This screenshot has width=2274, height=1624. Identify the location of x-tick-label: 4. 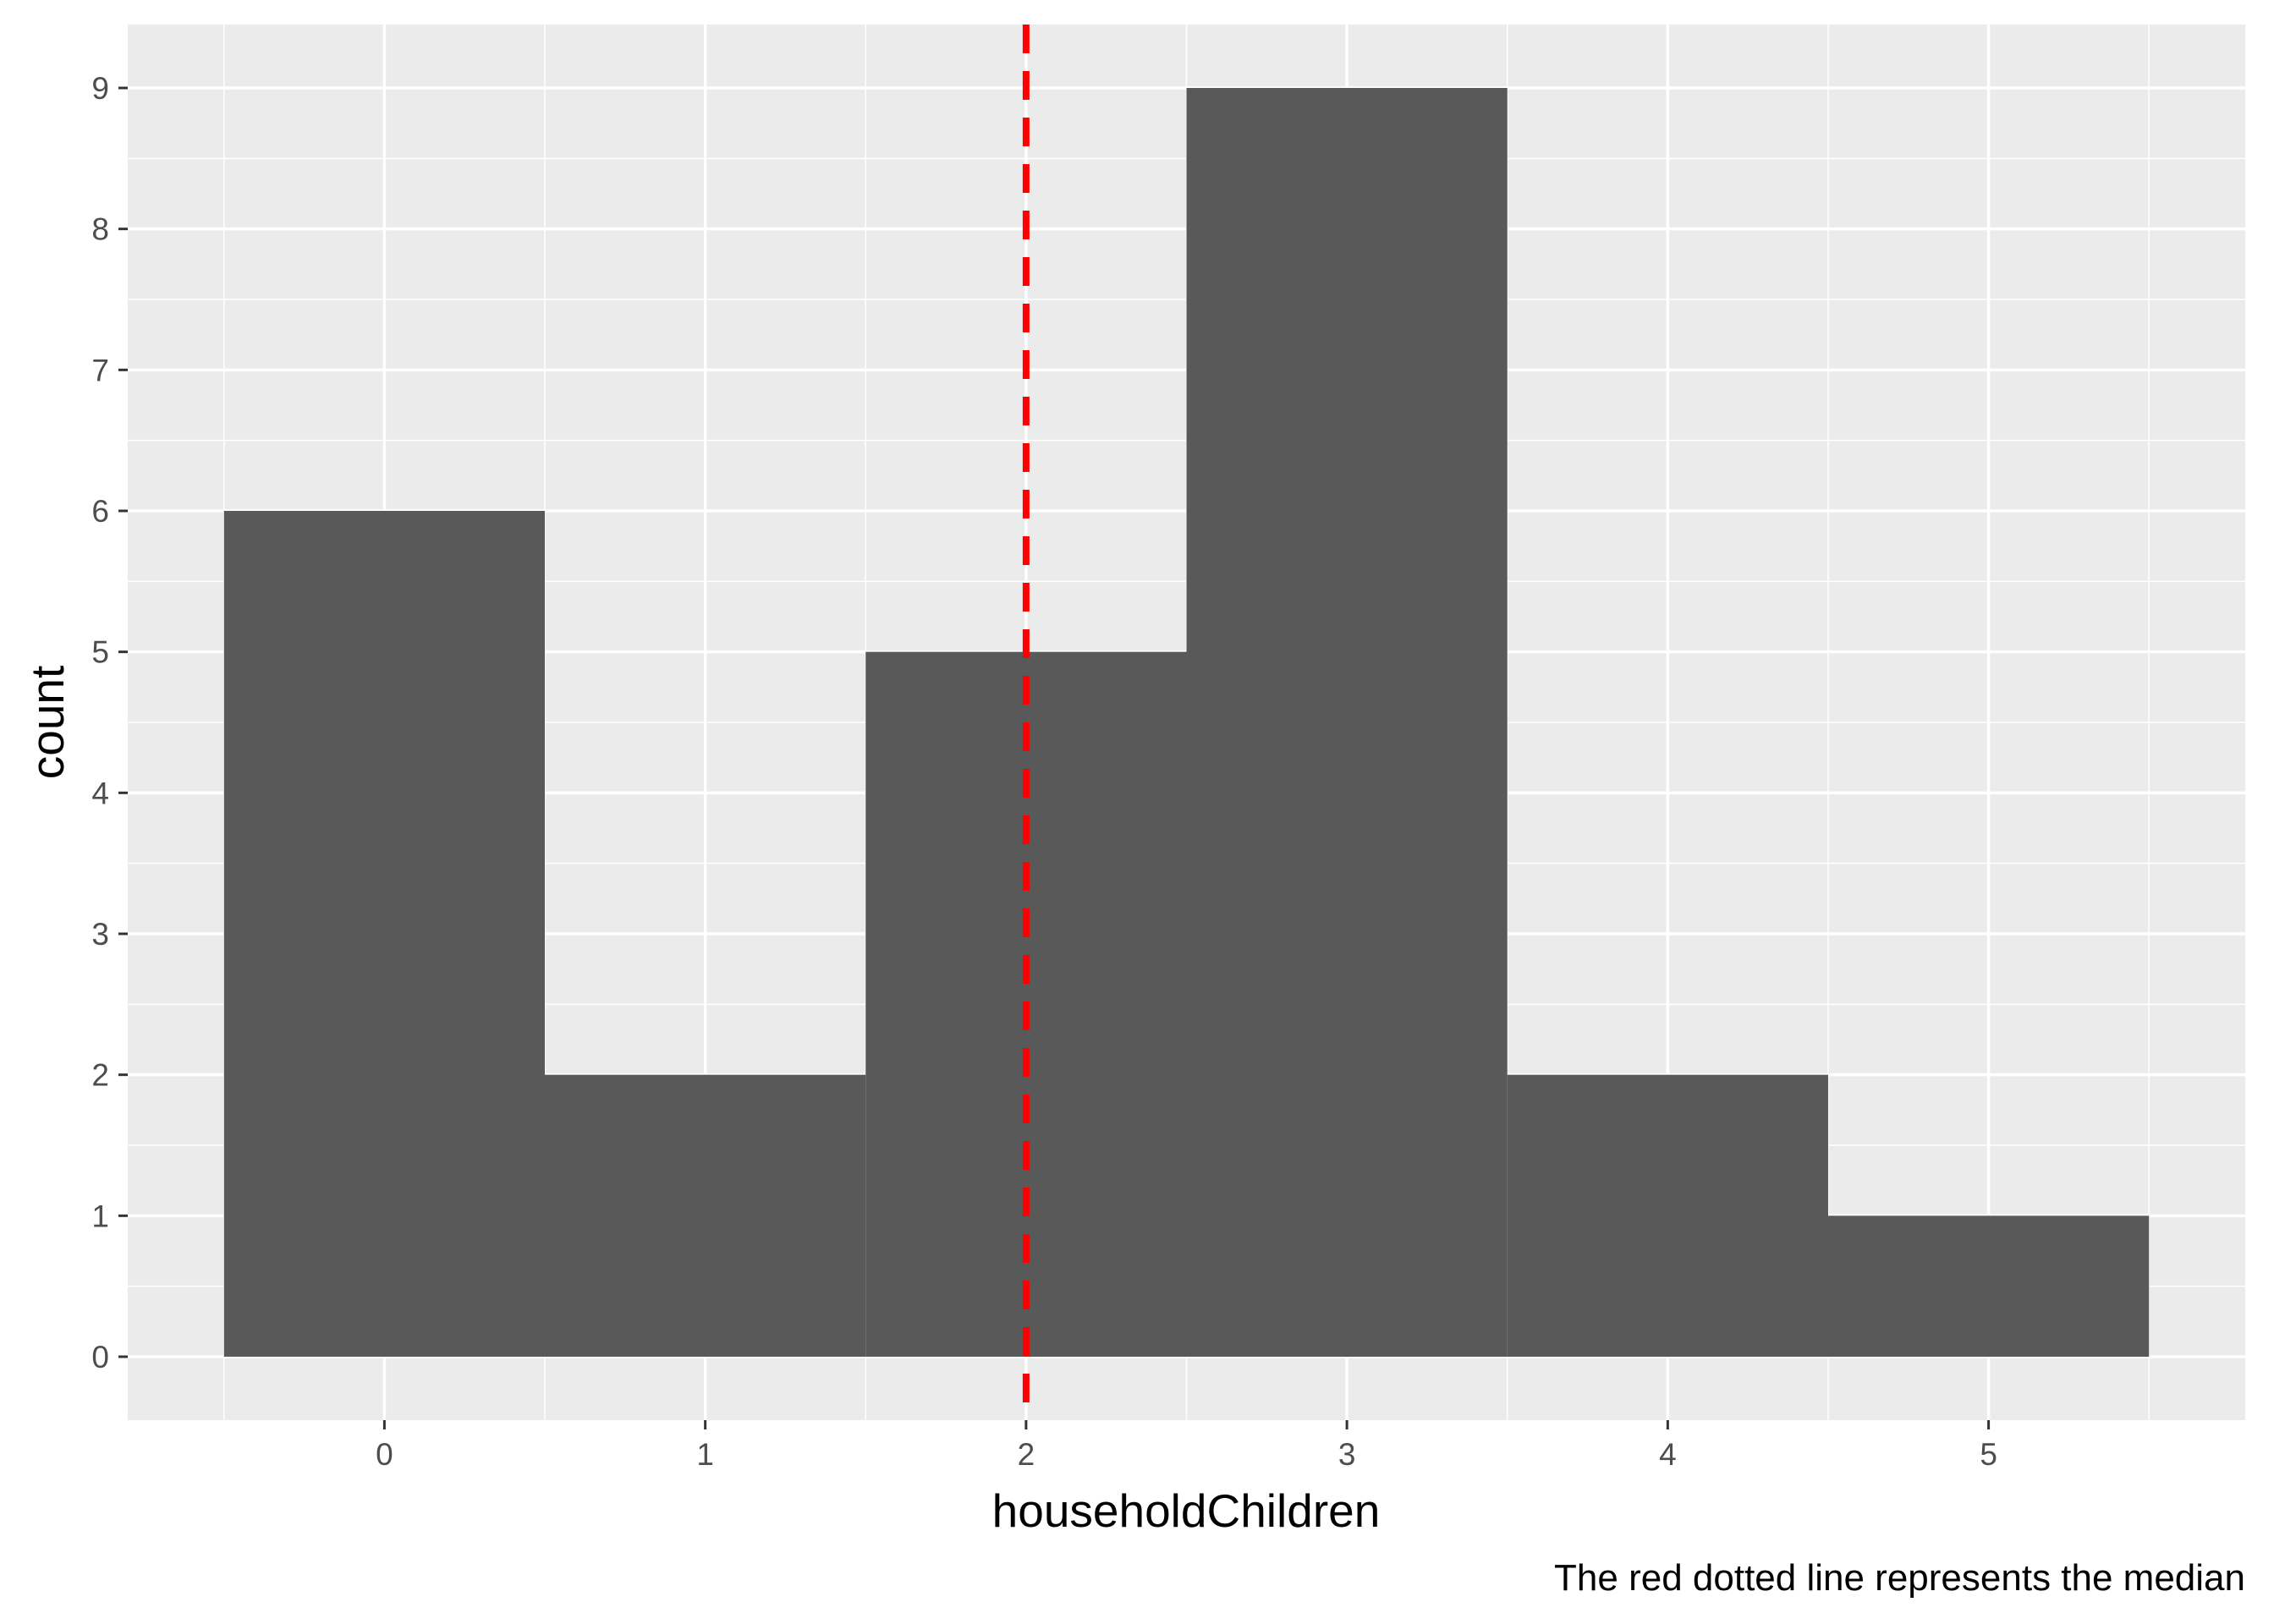
(1668, 1454).